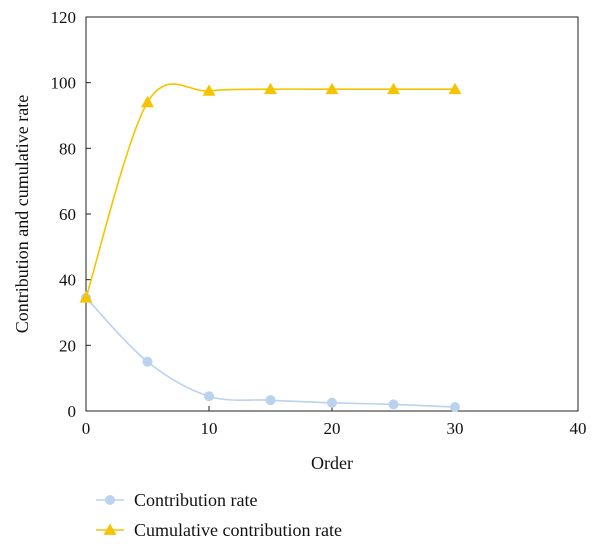 The height and width of the screenshot is (544, 602). I want to click on y-tick-label: 100, so click(64, 83).